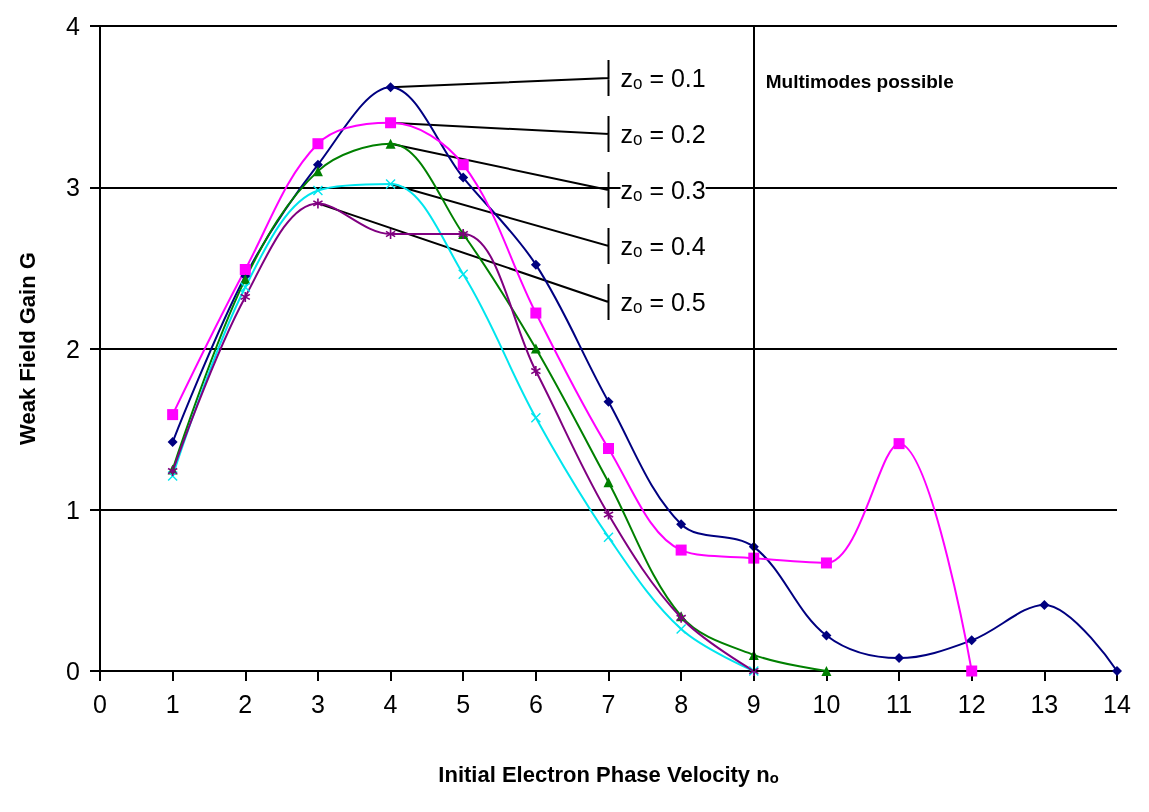 This screenshot has width=1149, height=812. I want to click on x-tick-label: 9, so click(753, 703).